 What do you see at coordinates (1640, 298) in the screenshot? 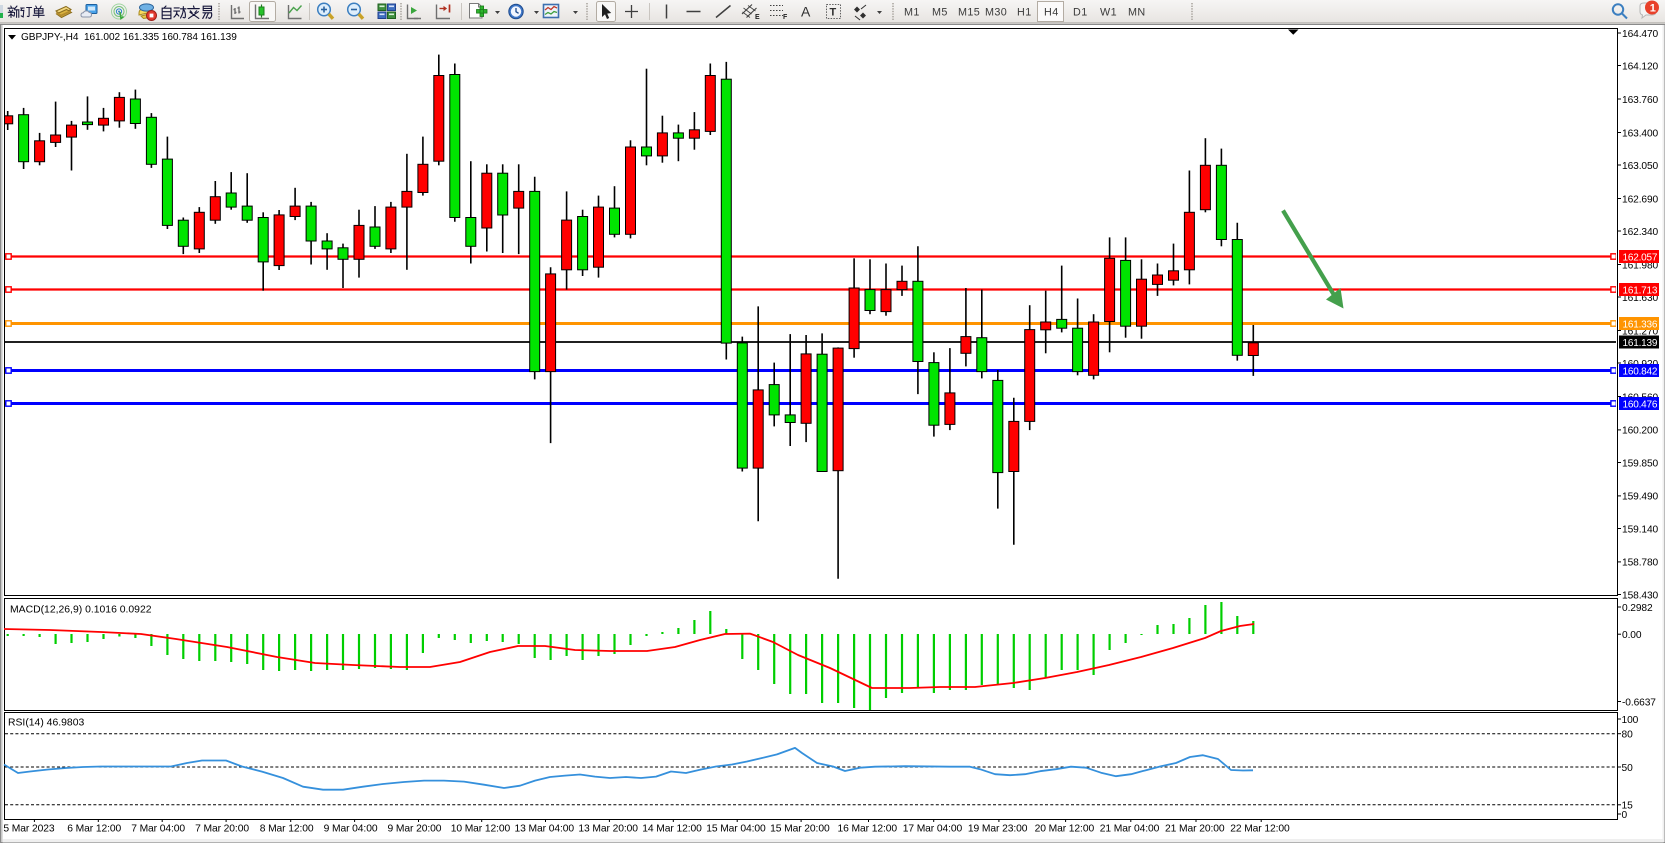
I see `svg-text: 161.630` at bounding box center [1640, 298].